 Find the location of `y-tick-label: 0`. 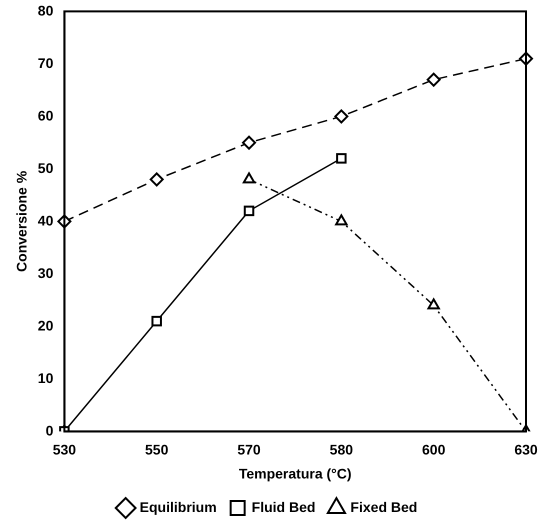

y-tick-label: 0 is located at coordinates (50, 430).